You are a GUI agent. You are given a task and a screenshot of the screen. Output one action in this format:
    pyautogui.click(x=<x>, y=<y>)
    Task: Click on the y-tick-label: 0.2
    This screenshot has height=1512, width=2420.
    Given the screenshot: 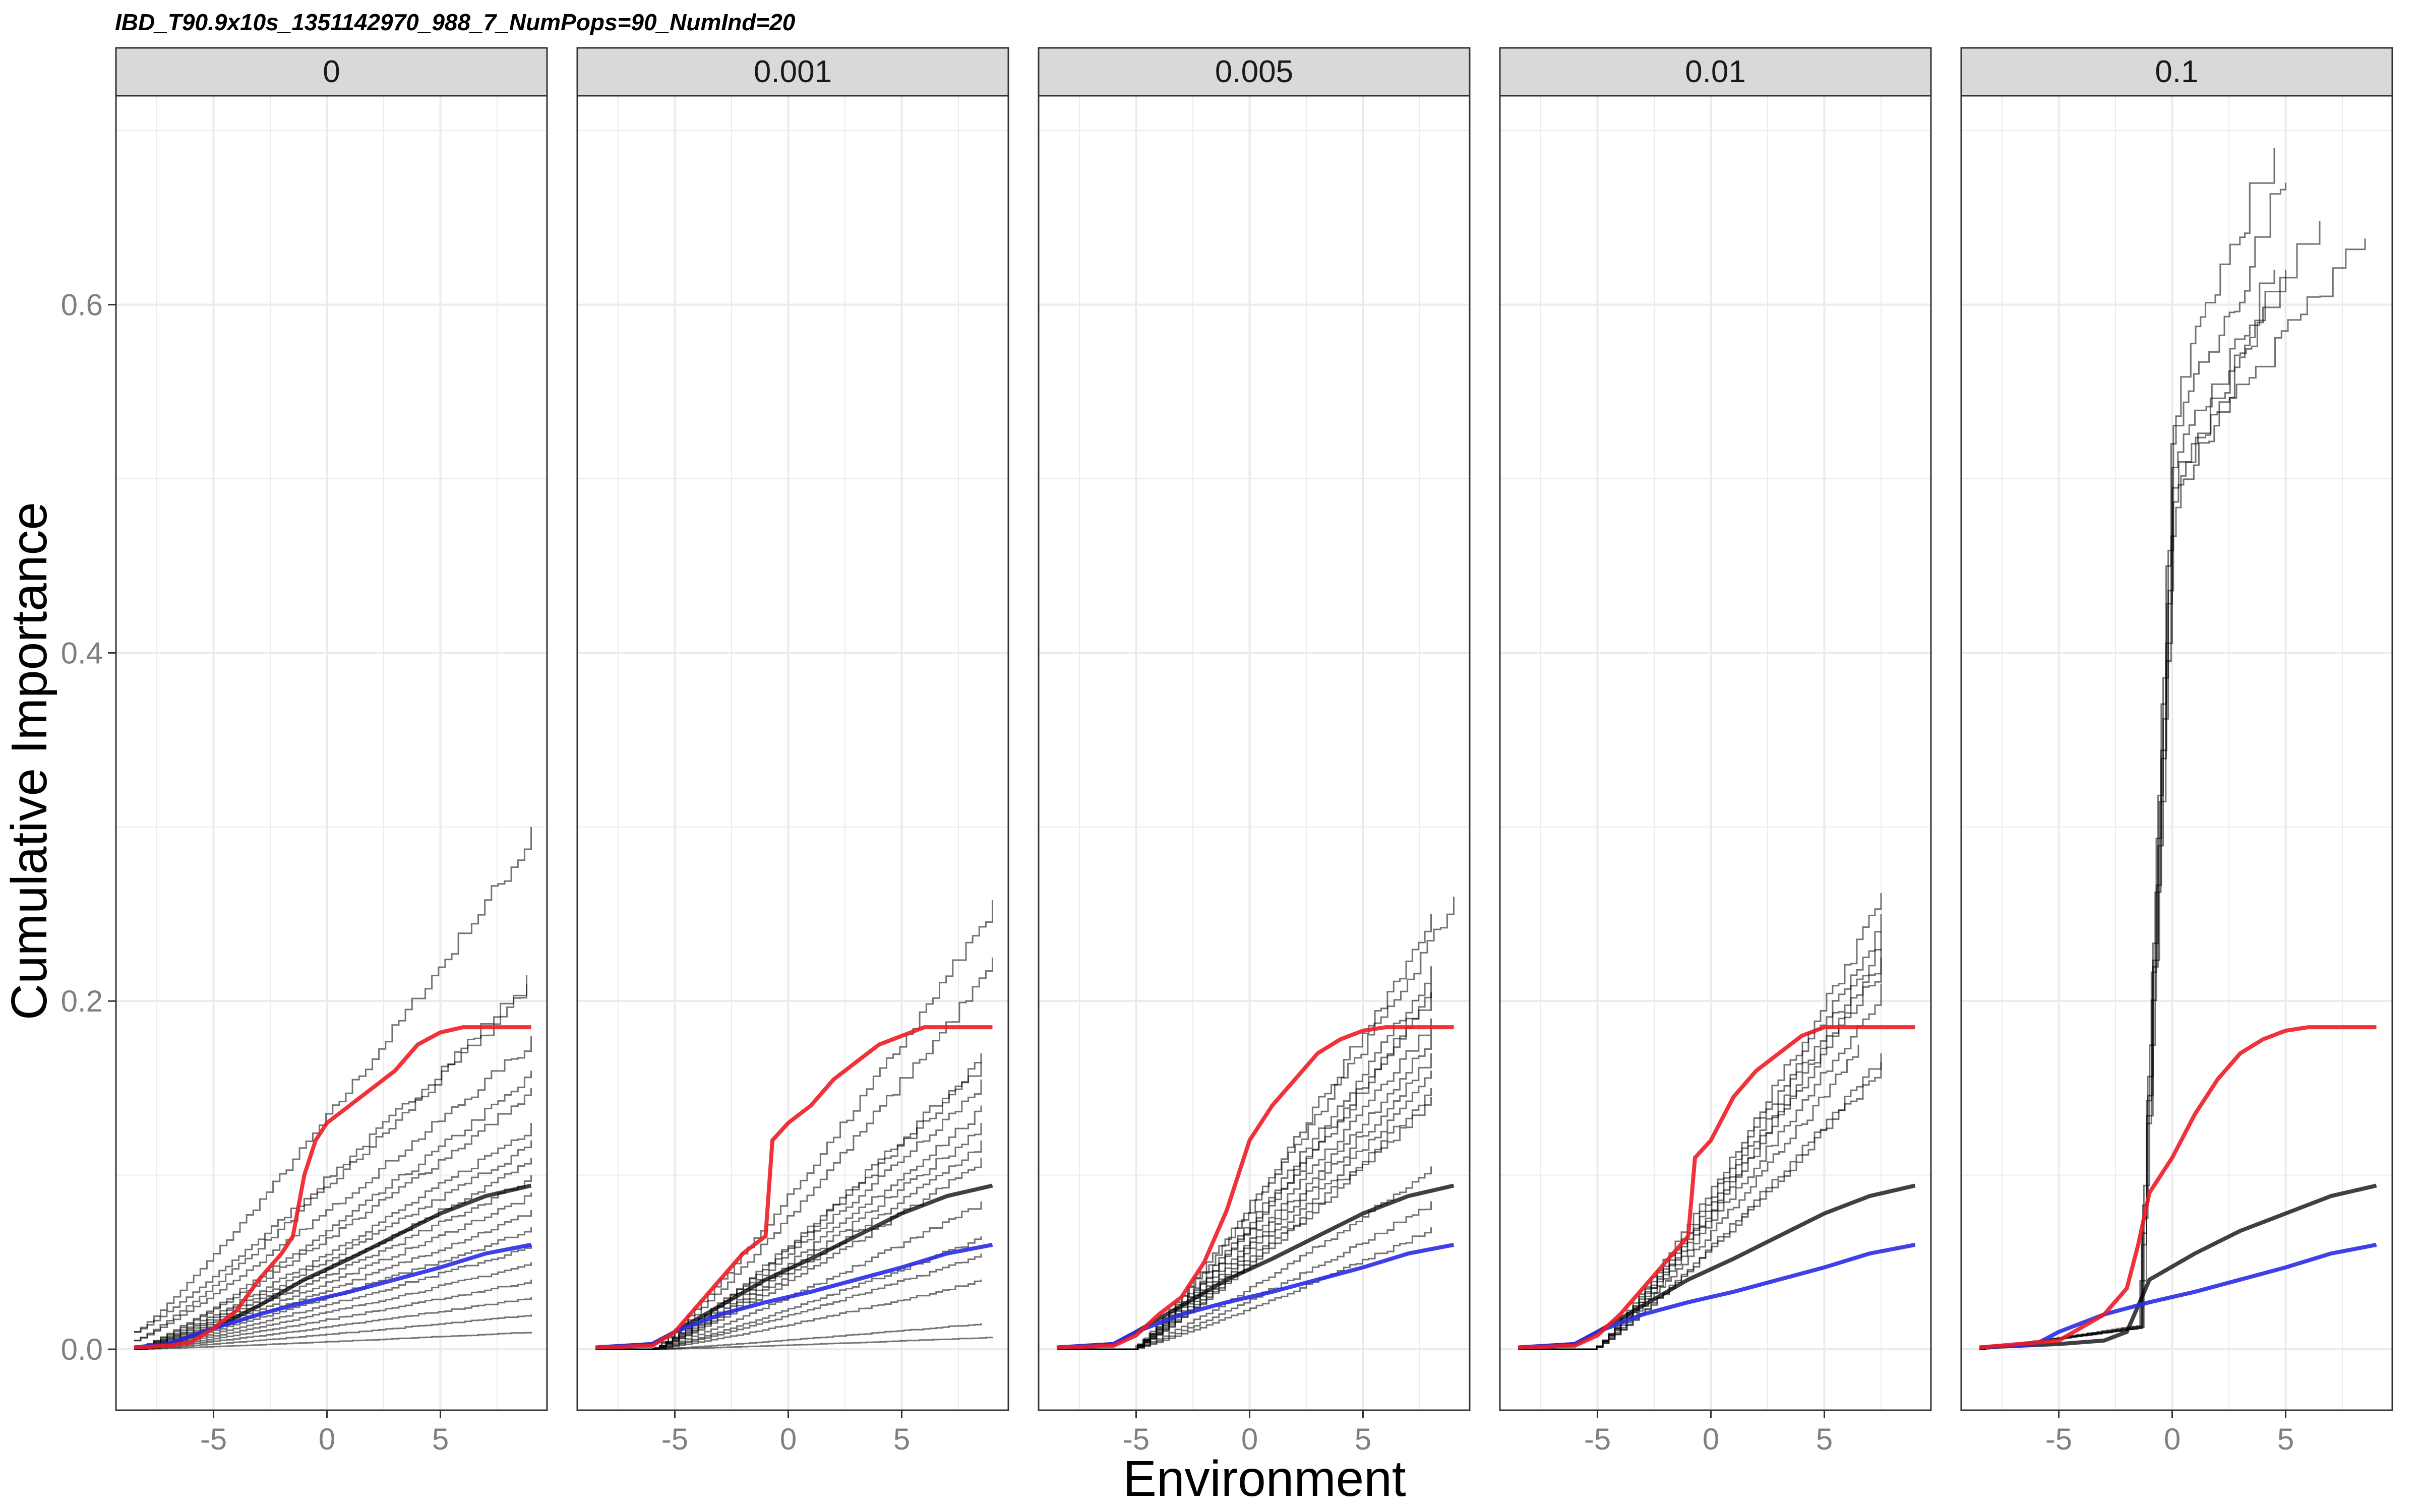 What is the action you would take?
    pyautogui.click(x=82, y=1001)
    